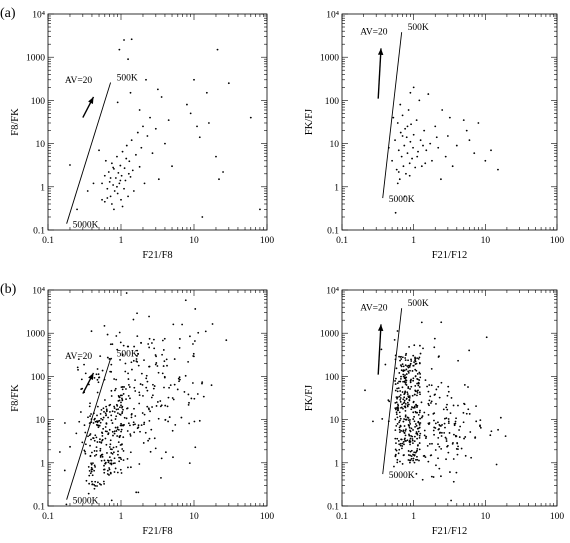  What do you see at coordinates (121, 517) in the screenshot?
I see `x-tick-label: 1` at bounding box center [121, 517].